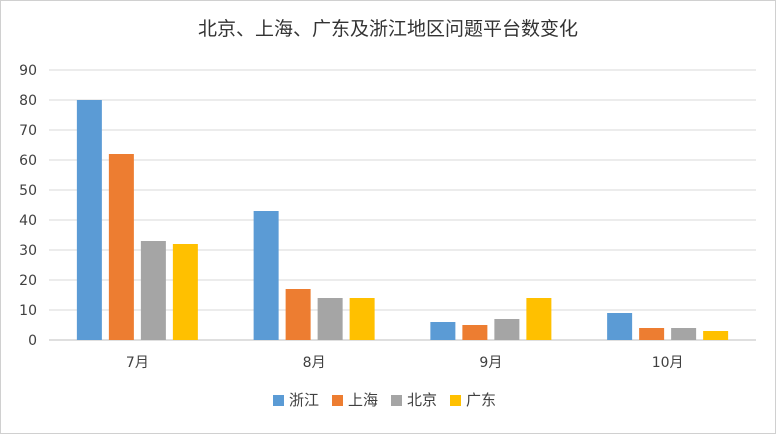 This screenshot has width=776, height=438. Describe the element at coordinates (28, 206) in the screenshot. I see `y-axis-ticks: 0 10 20 30 40 50 60 70 80 90` at that location.